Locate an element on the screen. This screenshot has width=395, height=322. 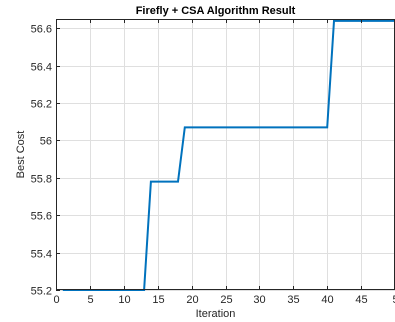
x-tick-label: 10 is located at coordinates (124, 300).